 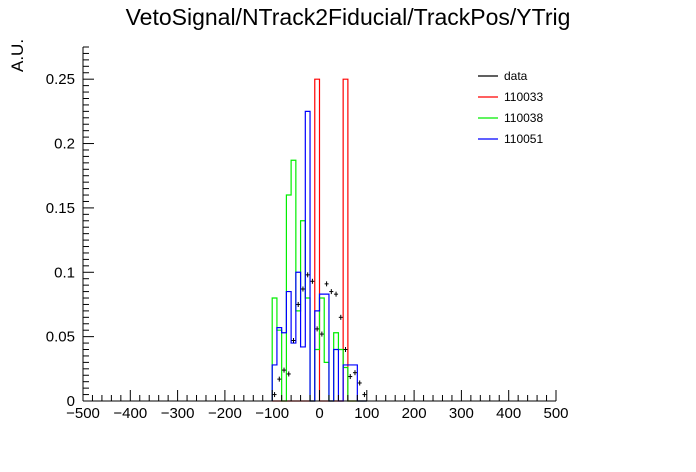 I want to click on x-tick-label: 400, so click(x=508, y=413).